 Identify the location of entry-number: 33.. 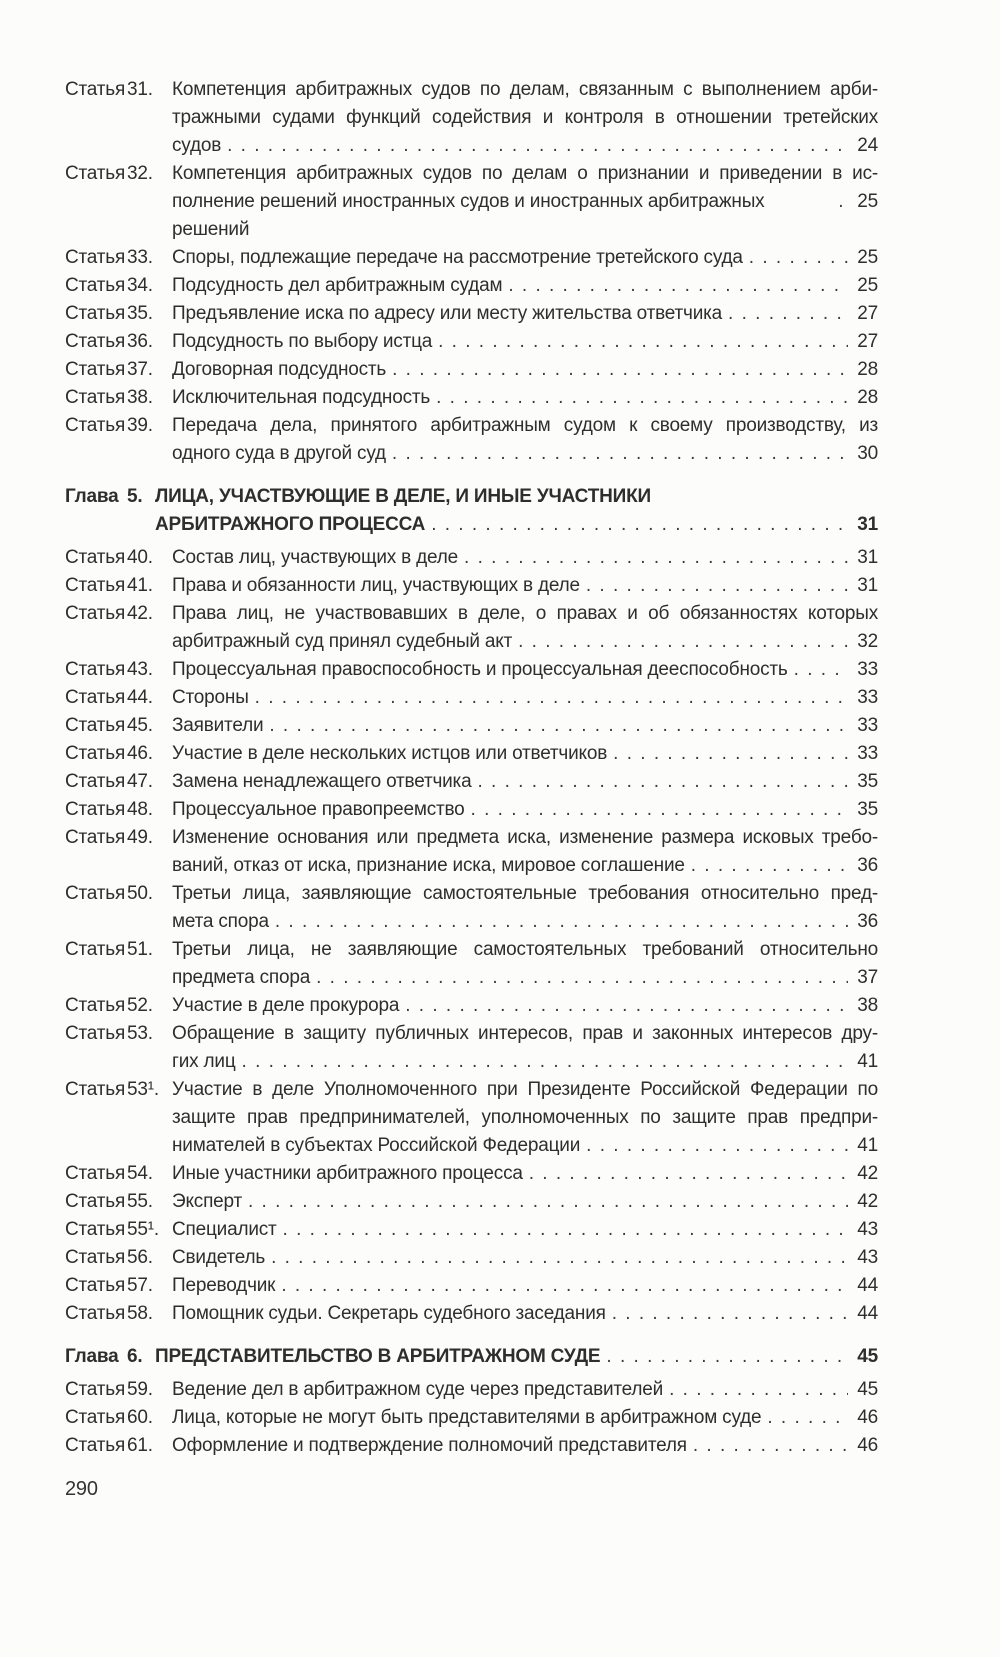
(140, 257).